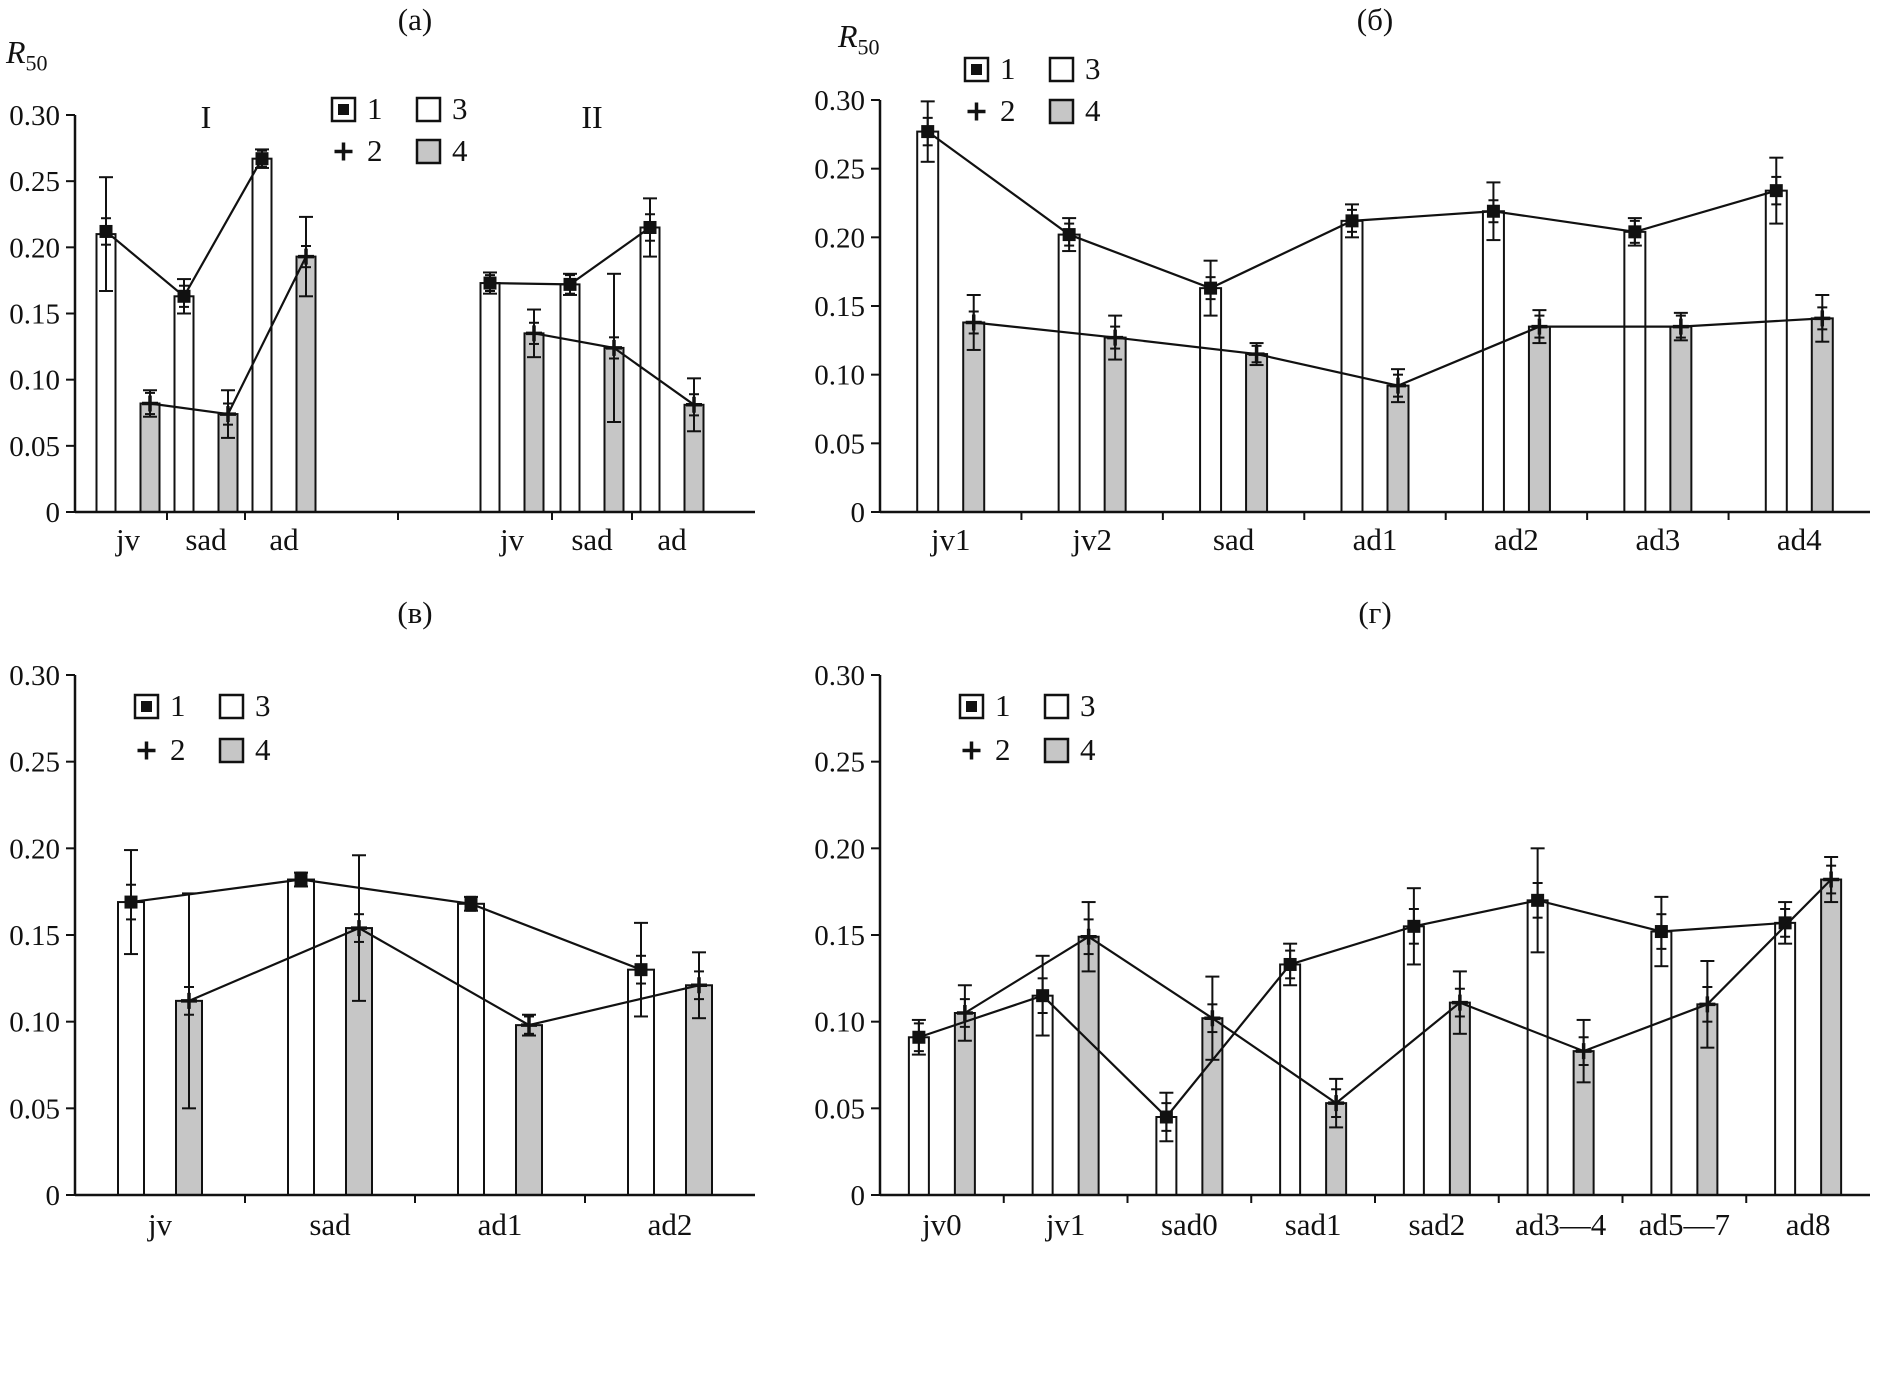 Image resolution: width=1895 pixels, height=1390 pixels. I want to click on ylabel-base: R, so click(848, 36).